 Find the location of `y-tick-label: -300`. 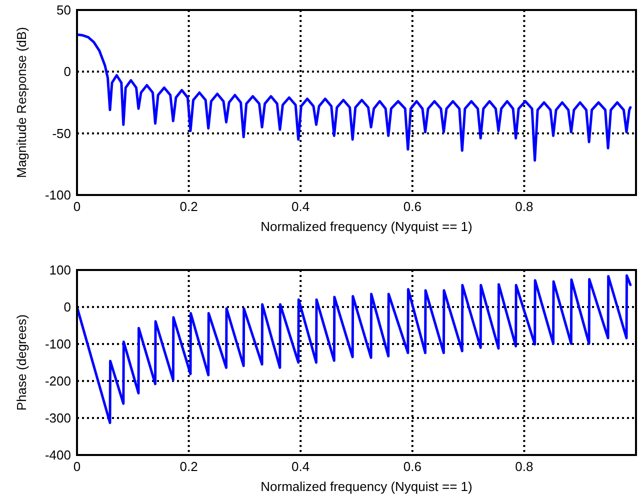

y-tick-label: -300 is located at coordinates (57, 418).